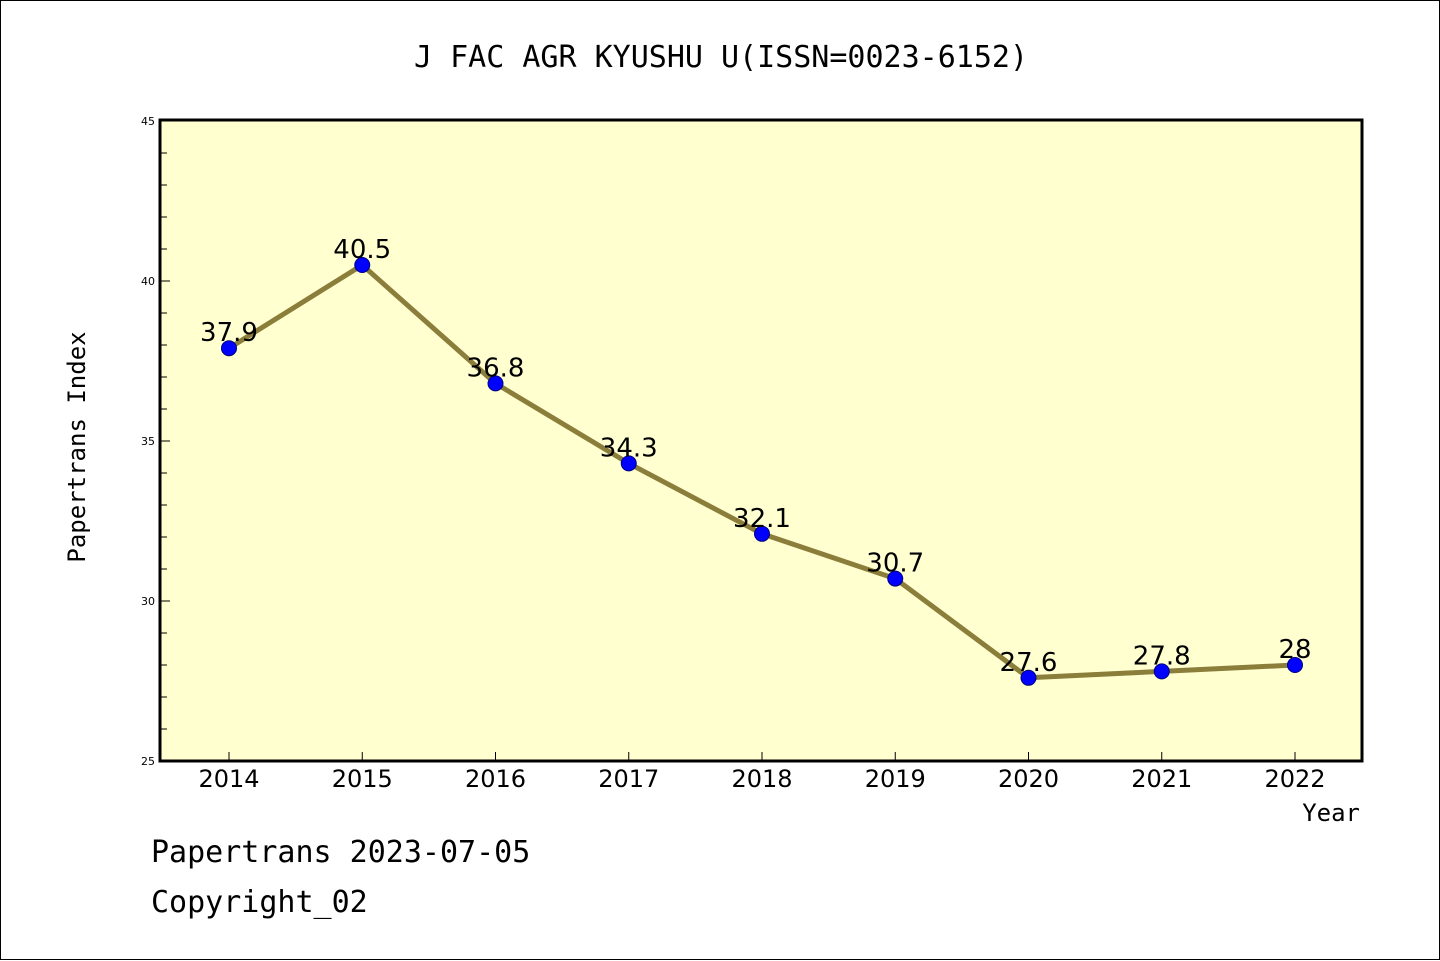 The height and width of the screenshot is (961, 1440). I want to click on x-tick-label: 2017, so click(628, 779).